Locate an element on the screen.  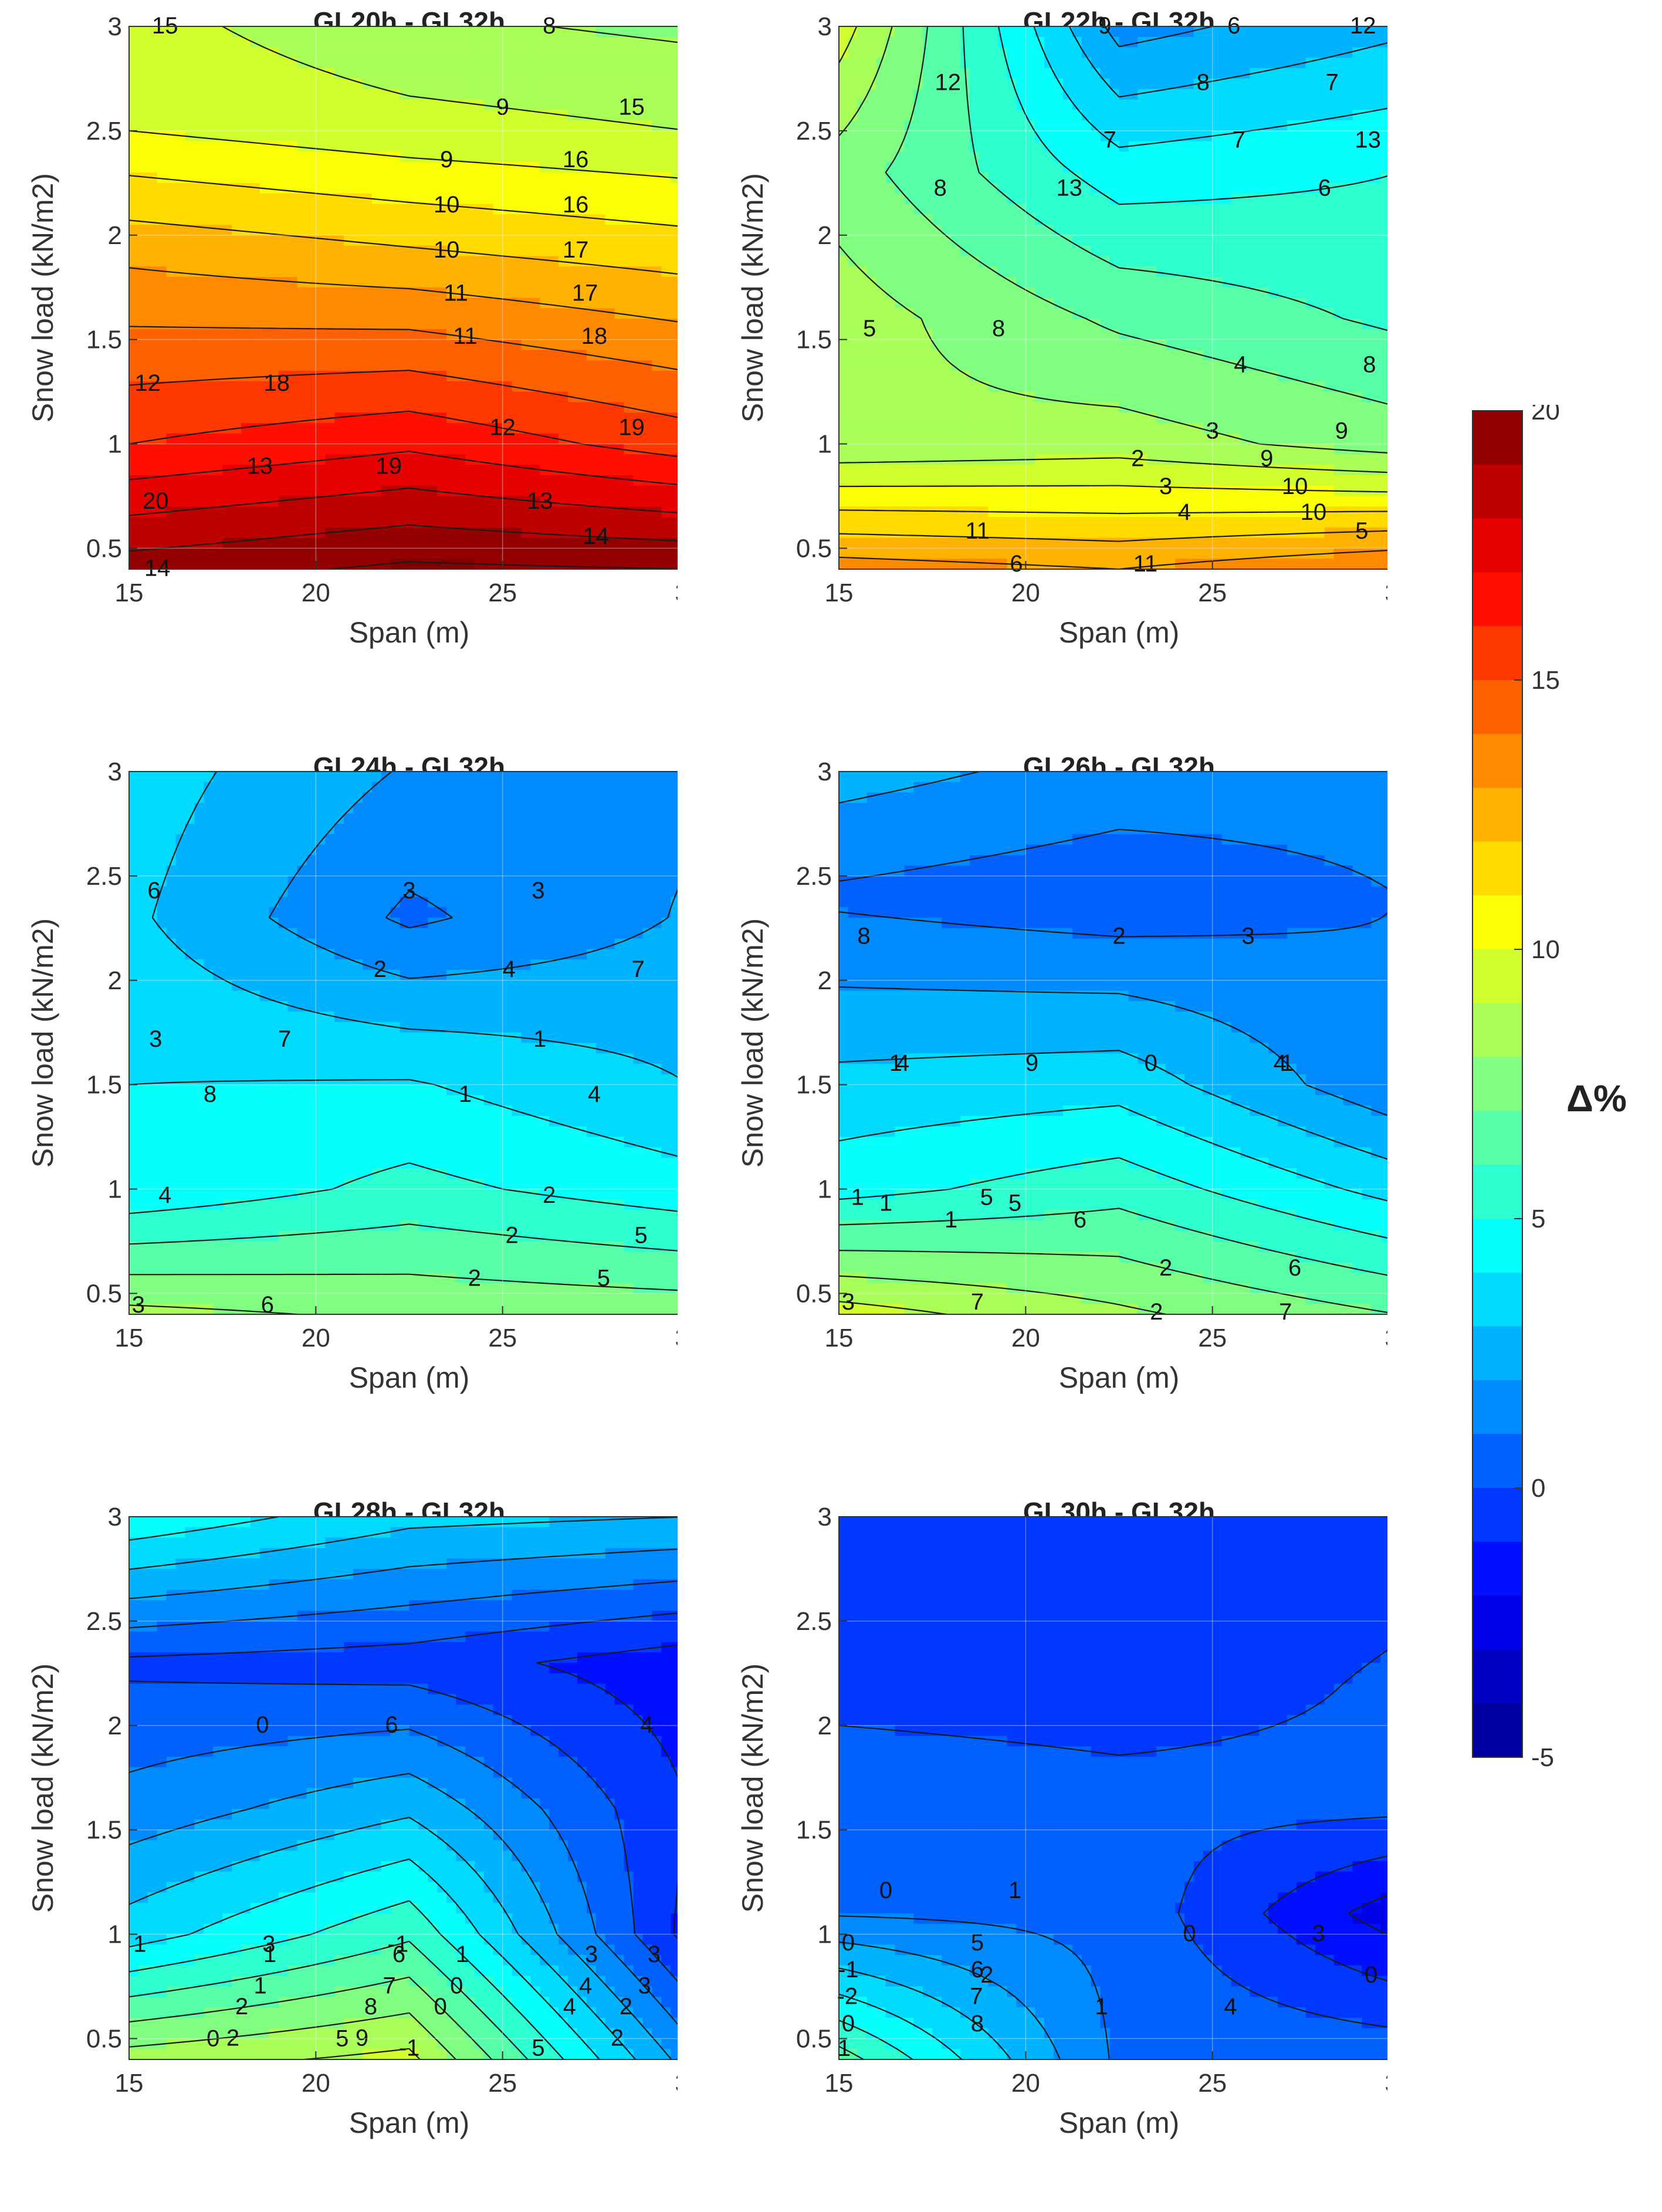
x-tick-label: 25 is located at coordinates (502, 593).